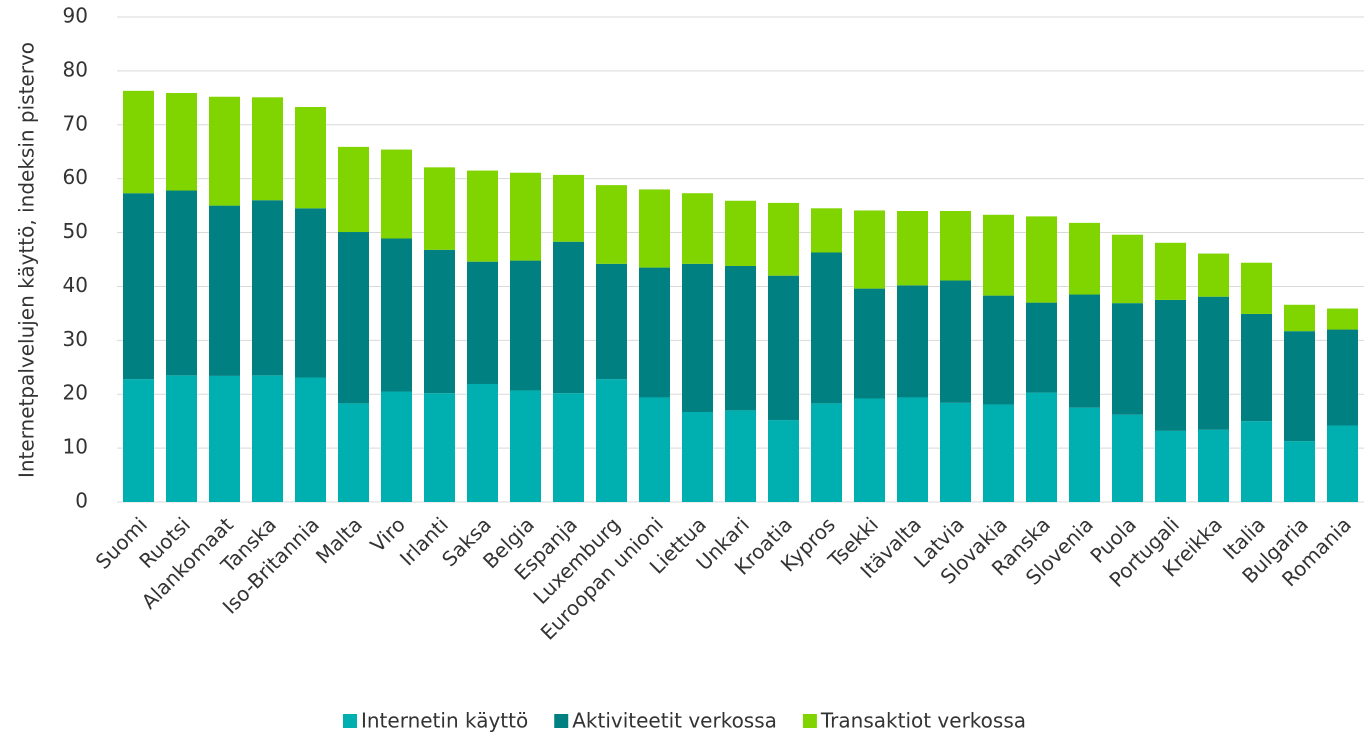 The image size is (1369, 740). What do you see at coordinates (339, 540) in the screenshot?
I see `x-tick-label: Malta` at bounding box center [339, 540].